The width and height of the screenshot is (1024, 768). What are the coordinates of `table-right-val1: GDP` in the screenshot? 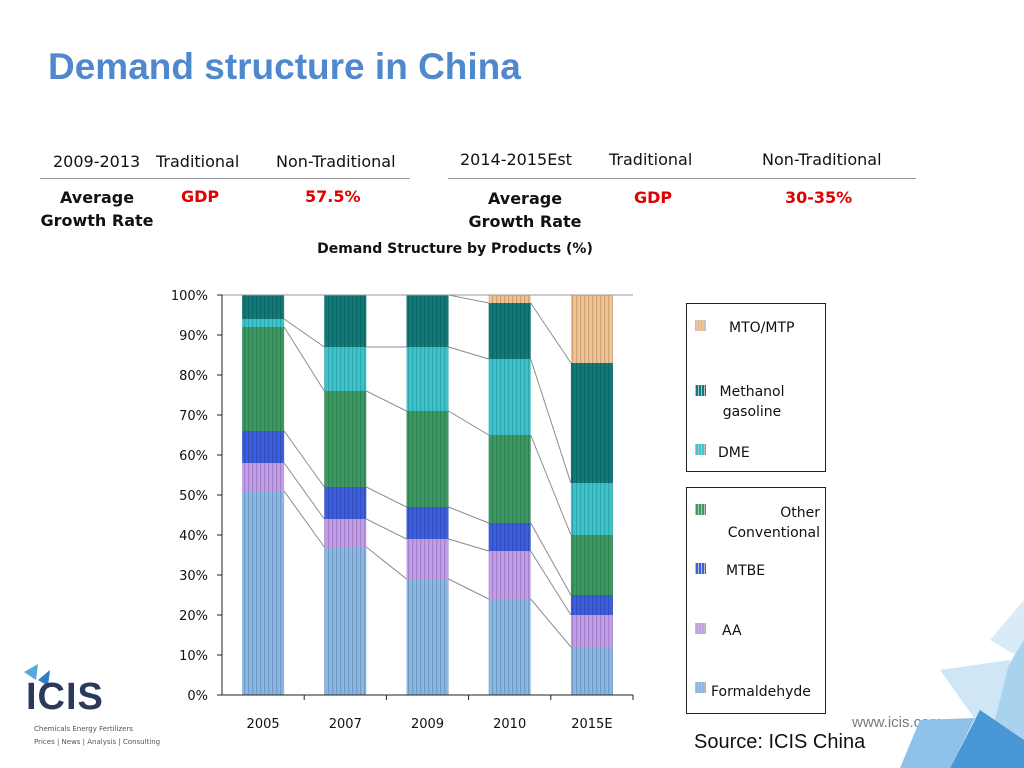 It's located at (653, 197).